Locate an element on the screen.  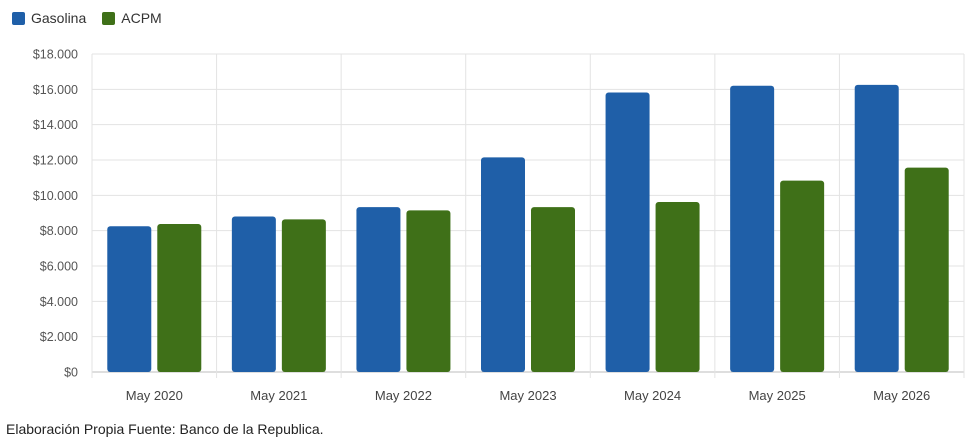
y-tick-label-7: $14.000 is located at coordinates (55, 125).